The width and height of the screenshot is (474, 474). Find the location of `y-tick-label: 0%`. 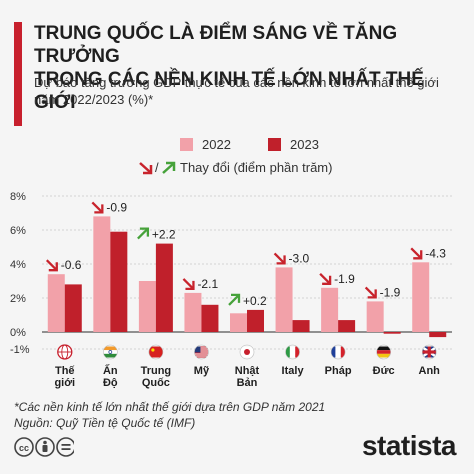

y-tick-label: 0% is located at coordinates (18, 333).